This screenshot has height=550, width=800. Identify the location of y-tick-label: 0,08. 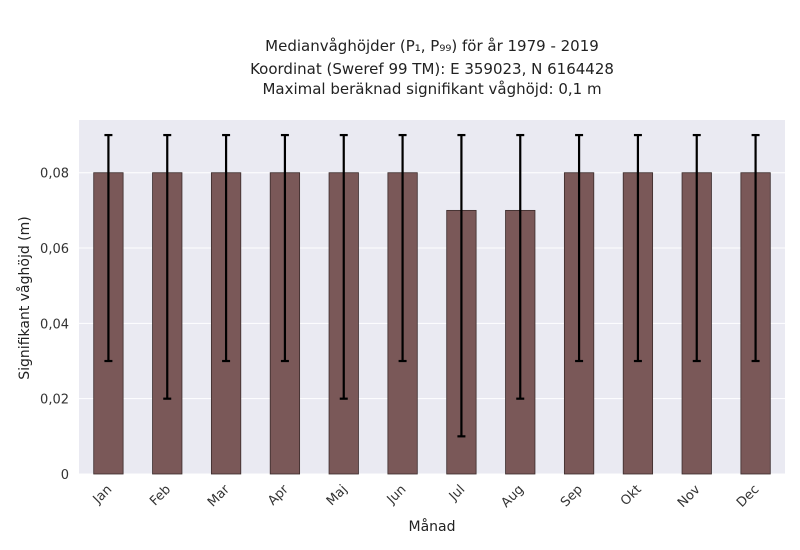
(54, 174).